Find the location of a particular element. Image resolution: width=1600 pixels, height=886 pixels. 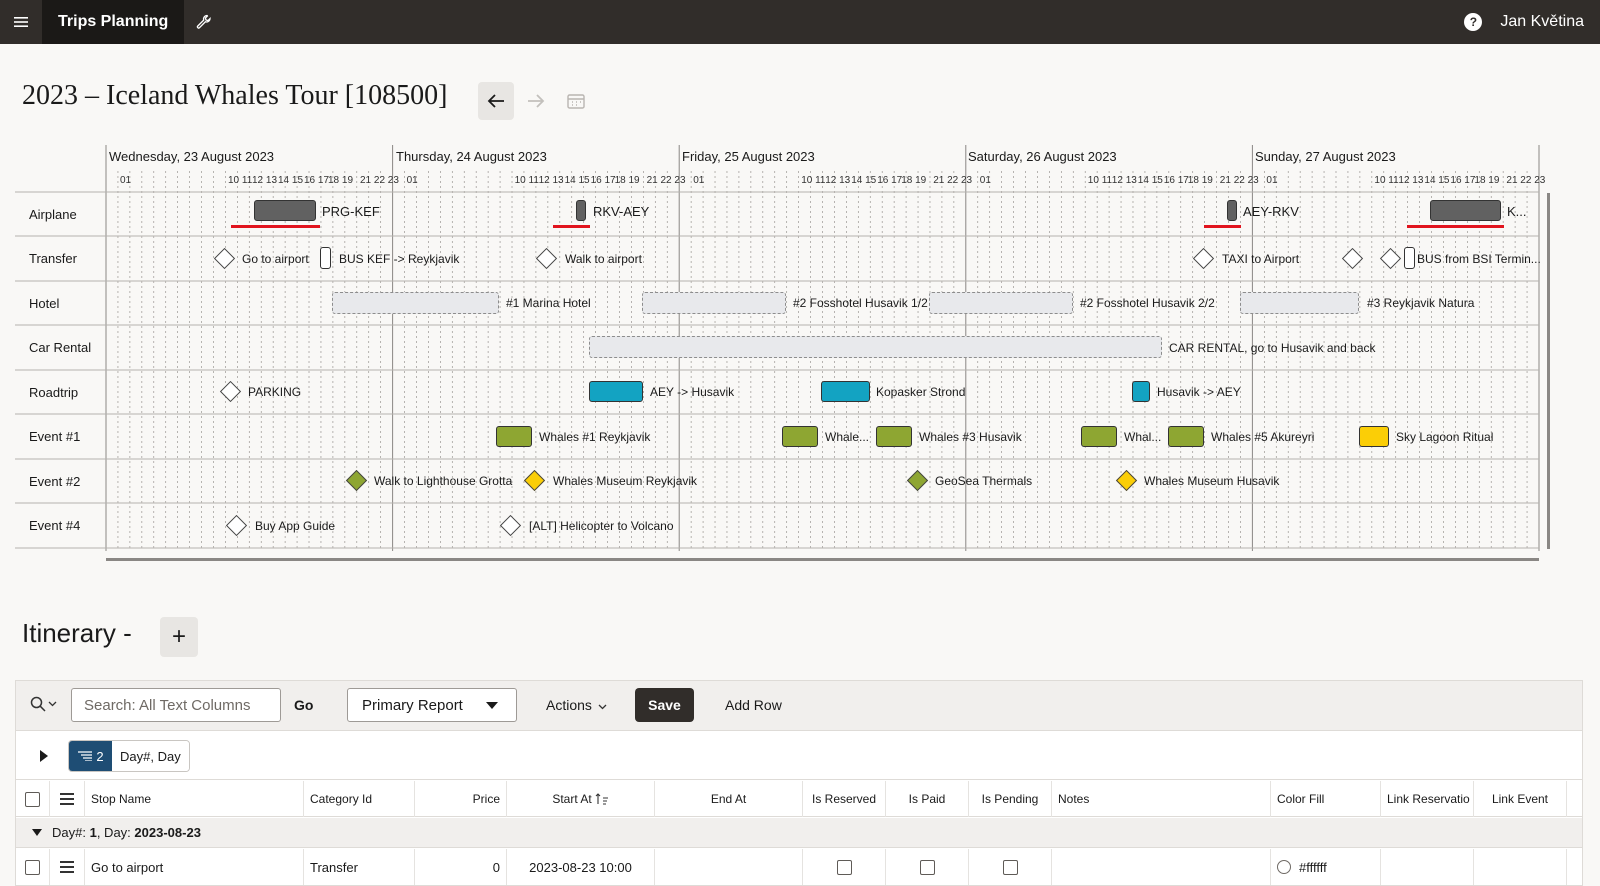

go-button: Go is located at coordinates (304, 705).